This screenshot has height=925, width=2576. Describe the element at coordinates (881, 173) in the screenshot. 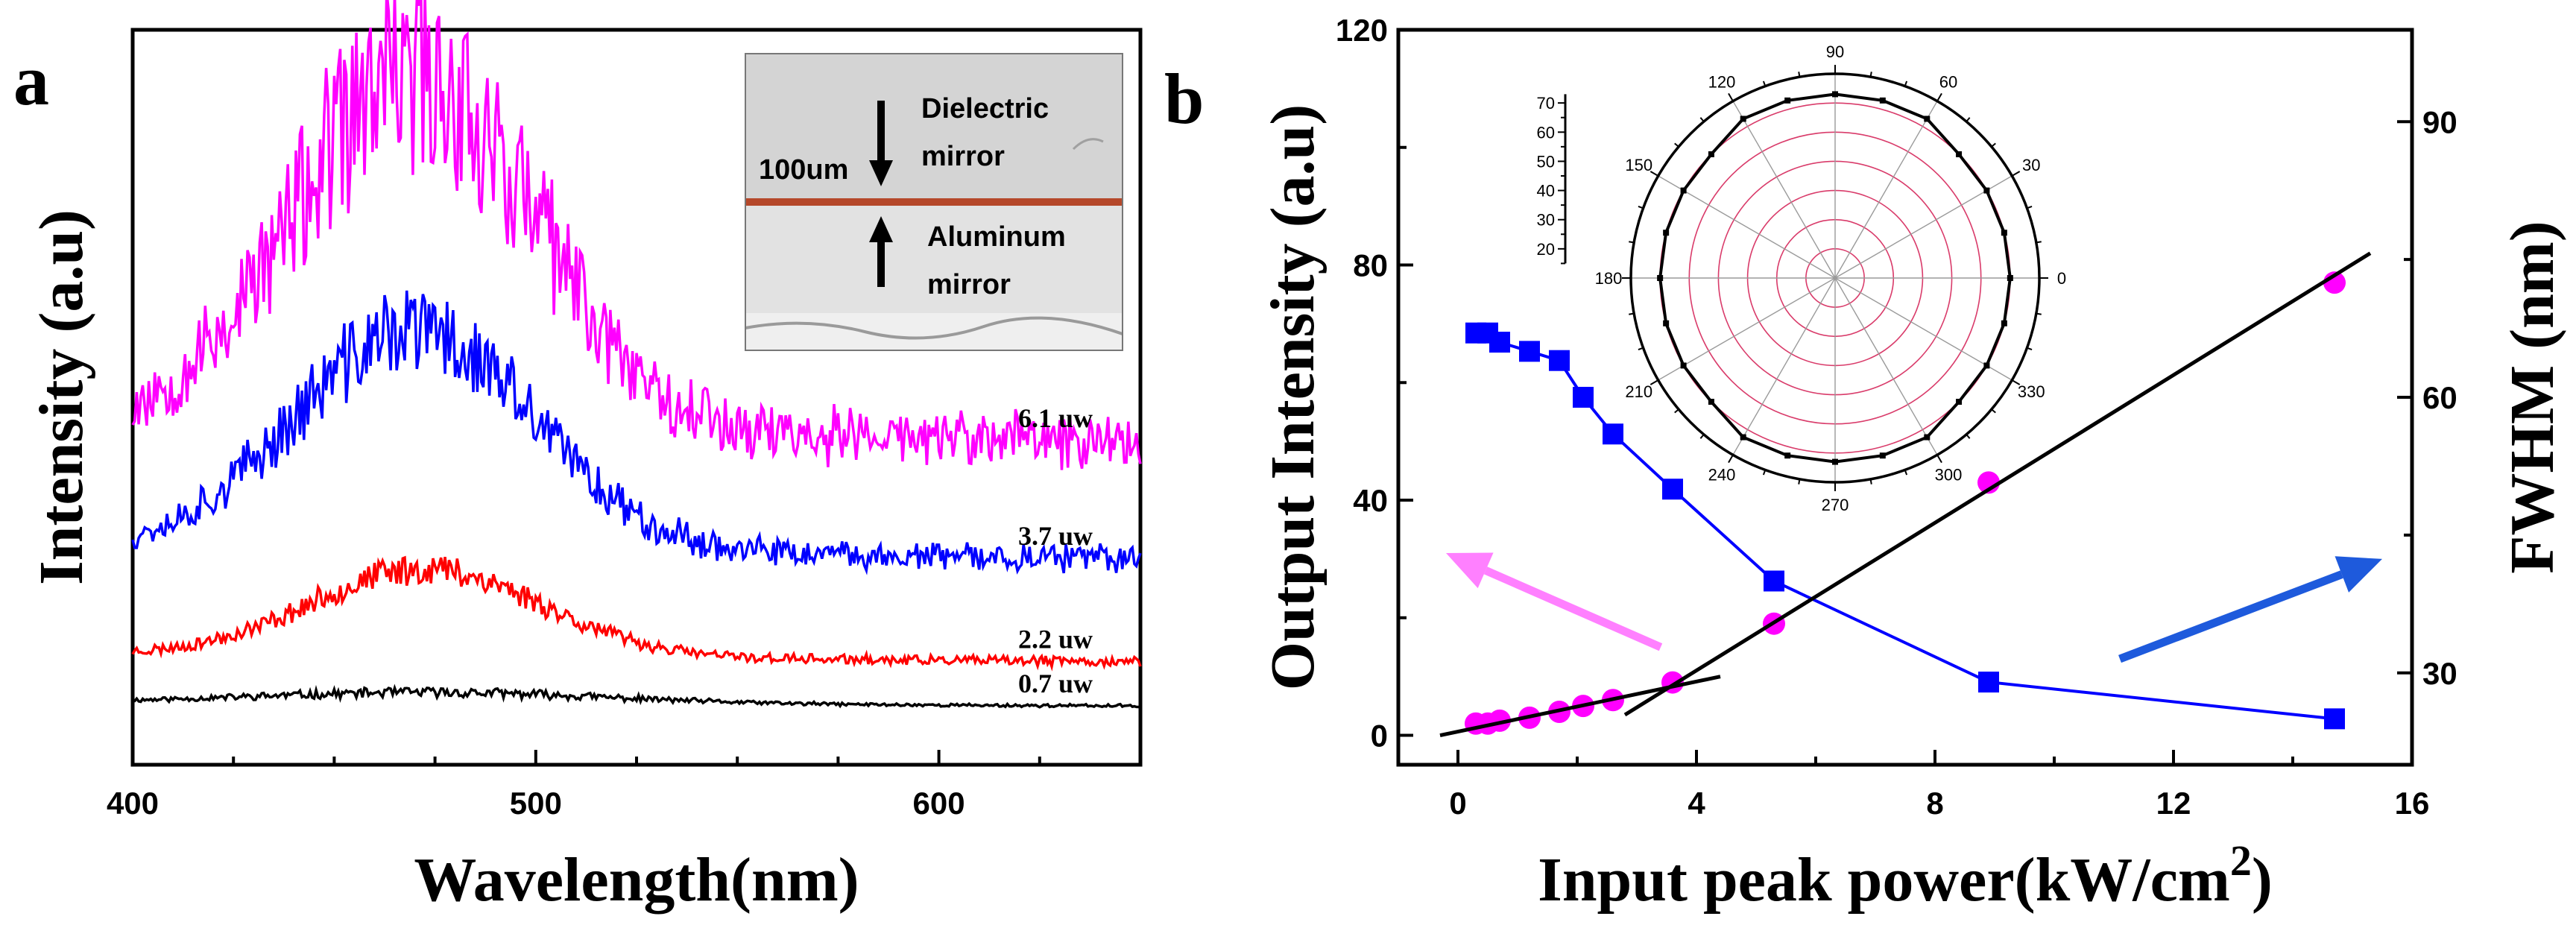

I see `inset-arrow-down-head` at that location.